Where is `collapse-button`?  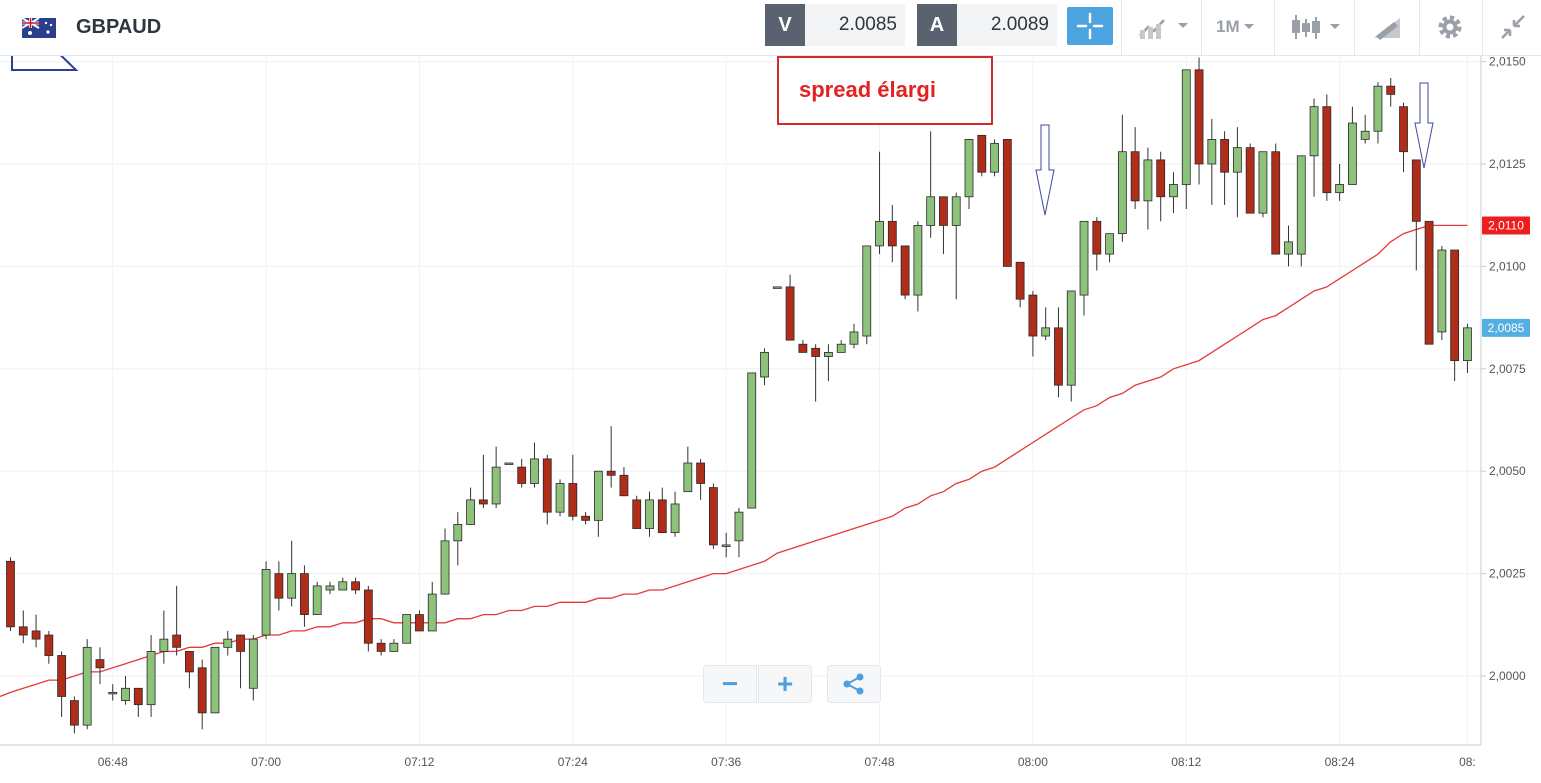 collapse-button is located at coordinates (1512, 27).